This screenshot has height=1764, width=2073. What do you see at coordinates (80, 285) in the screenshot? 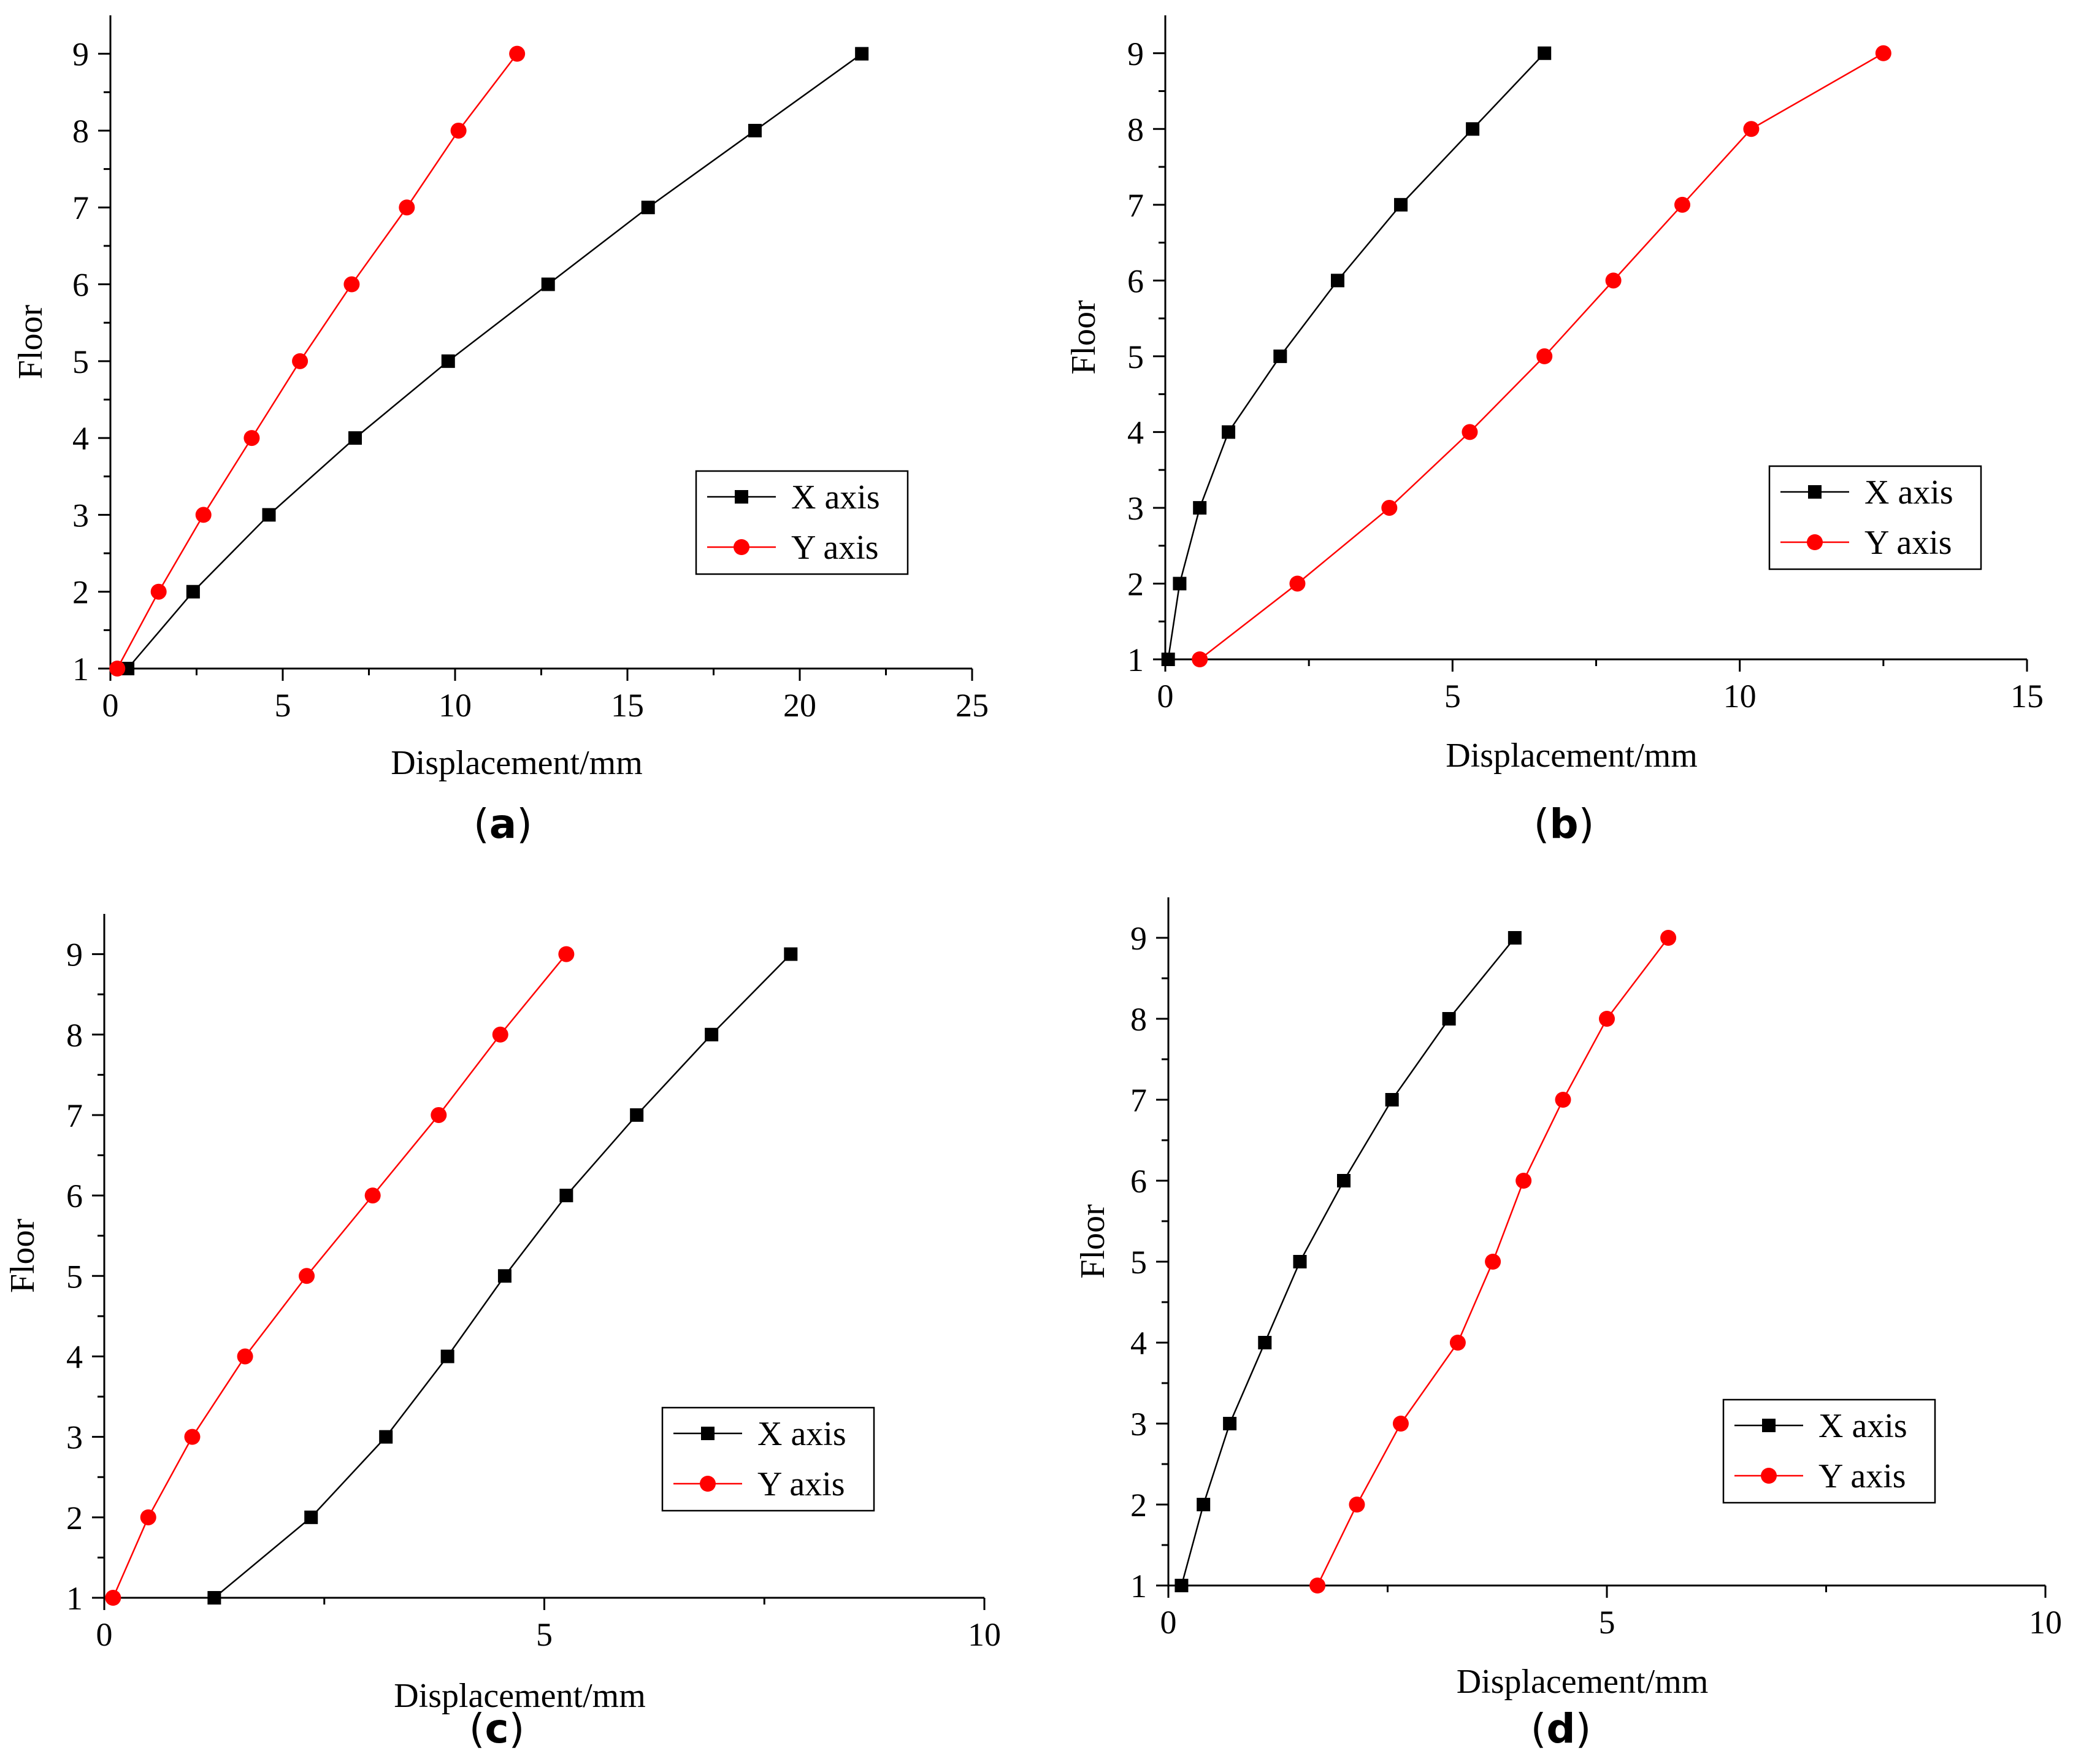
I see `y-tick-label: 6` at bounding box center [80, 285].